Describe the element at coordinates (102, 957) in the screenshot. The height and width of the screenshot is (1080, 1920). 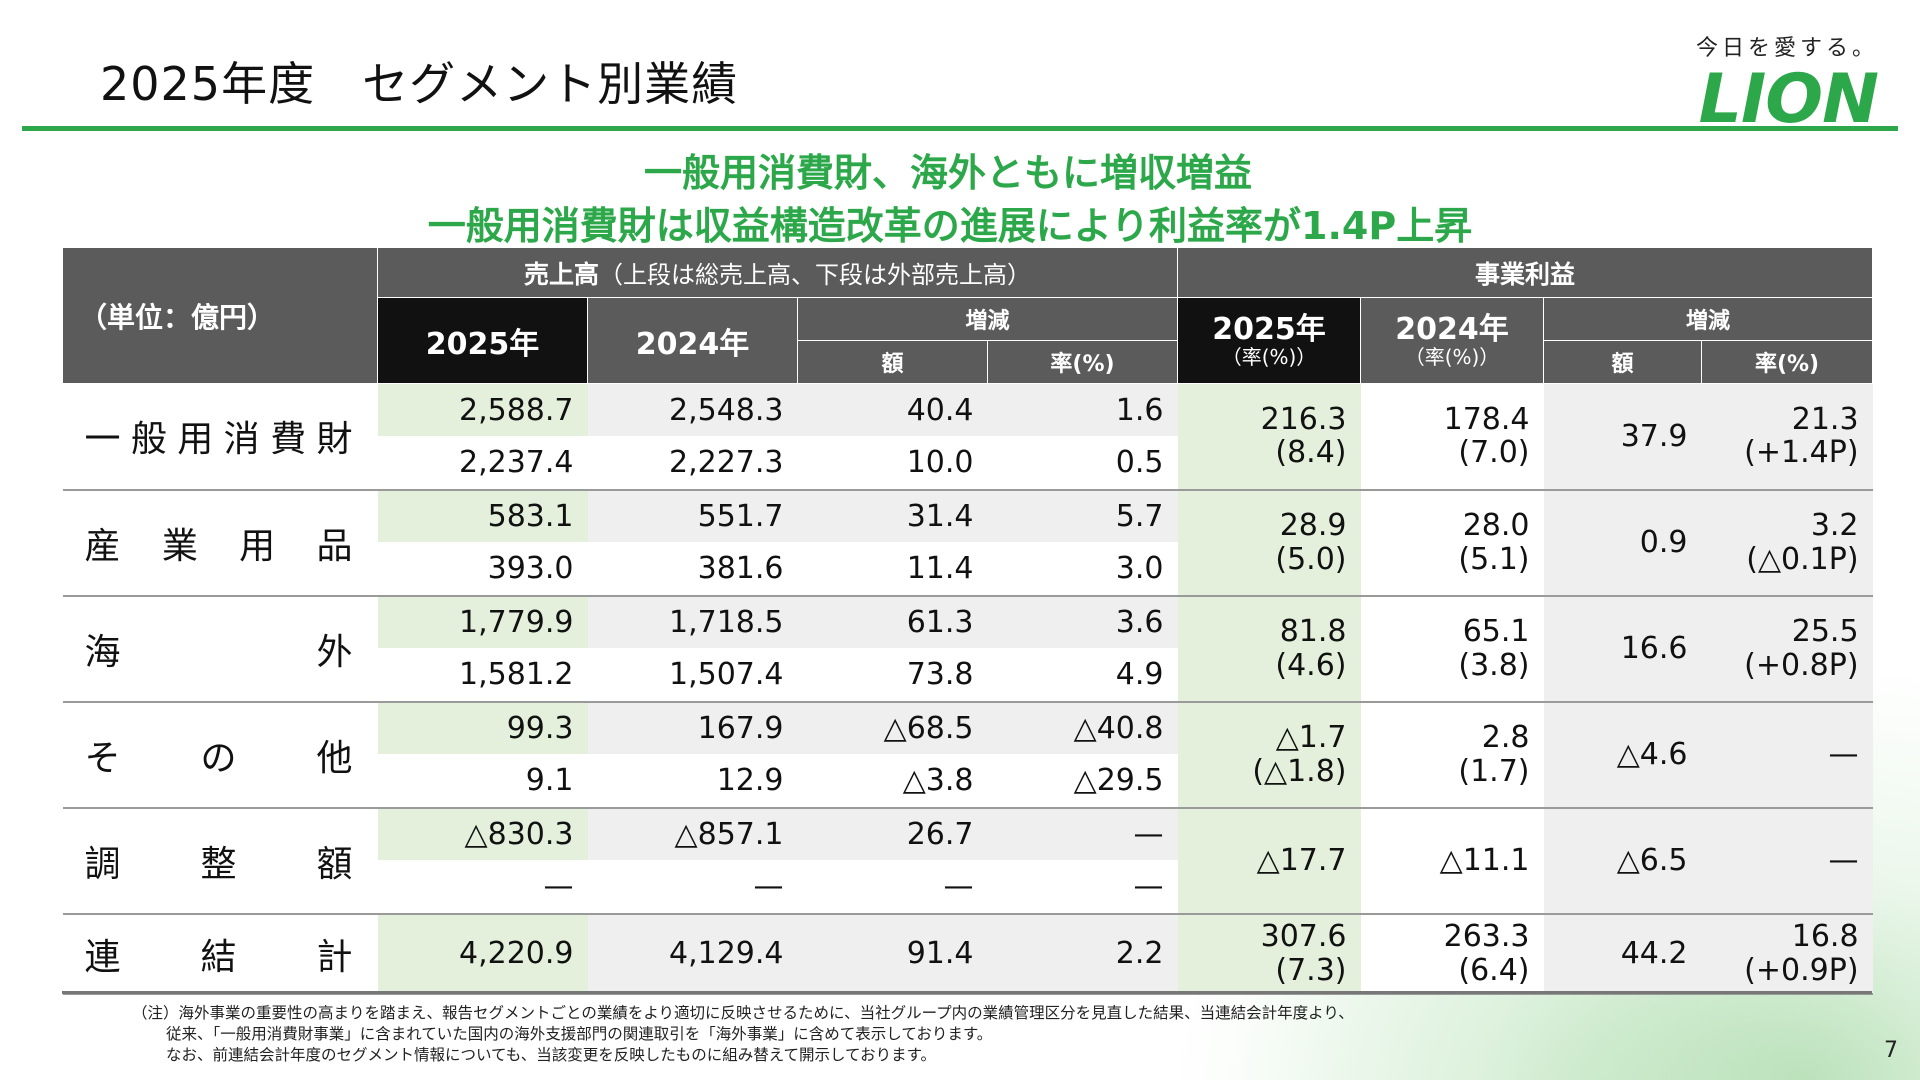
I see `row-label-char: 連` at that location.